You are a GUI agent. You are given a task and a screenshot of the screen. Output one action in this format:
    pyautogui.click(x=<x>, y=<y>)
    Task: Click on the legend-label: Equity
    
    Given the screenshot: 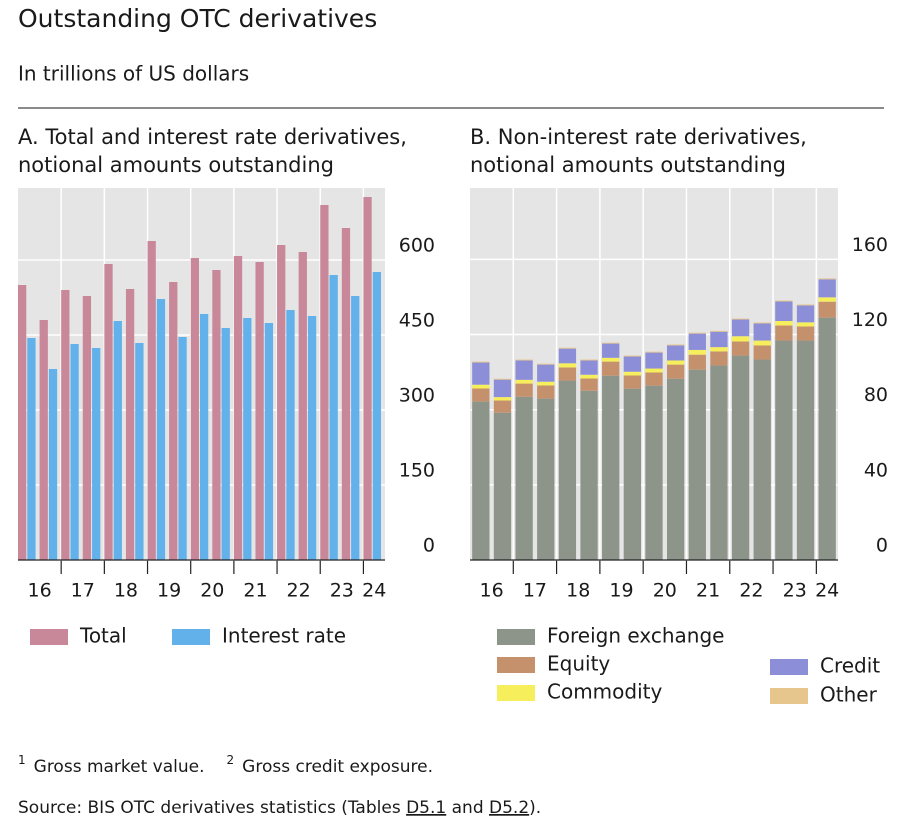 What is the action you would take?
    pyautogui.click(x=578, y=664)
    